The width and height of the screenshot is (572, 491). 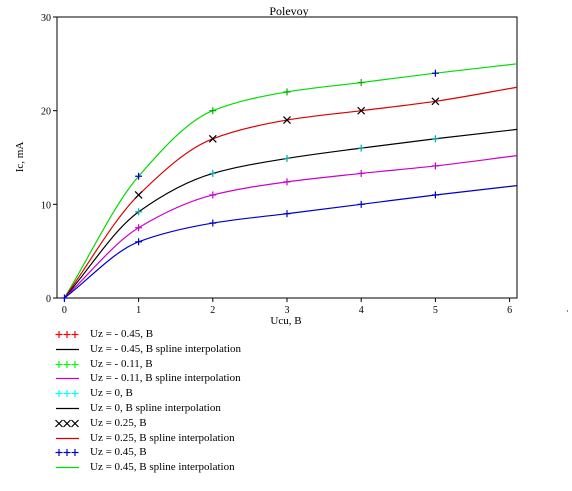 I want to click on y-tick-label: 10, so click(x=46, y=205).